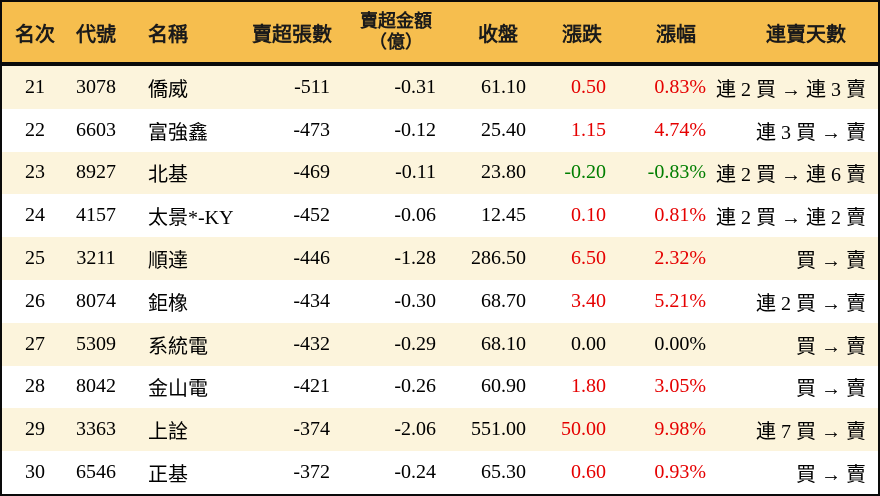 The image size is (880, 496). Describe the element at coordinates (168, 303) in the screenshot. I see `cell-name: 鉅橡` at that location.